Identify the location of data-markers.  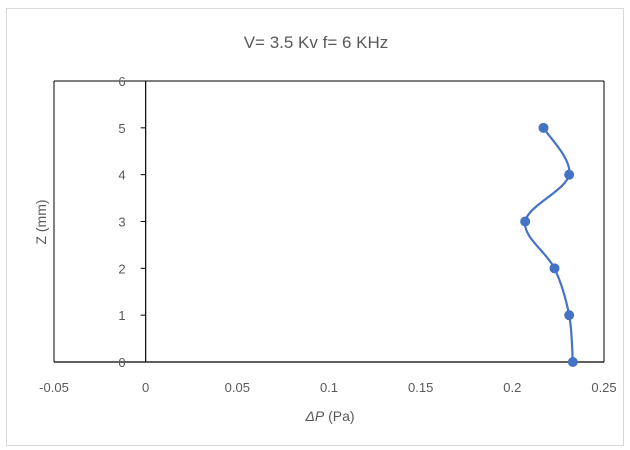
(549, 244).